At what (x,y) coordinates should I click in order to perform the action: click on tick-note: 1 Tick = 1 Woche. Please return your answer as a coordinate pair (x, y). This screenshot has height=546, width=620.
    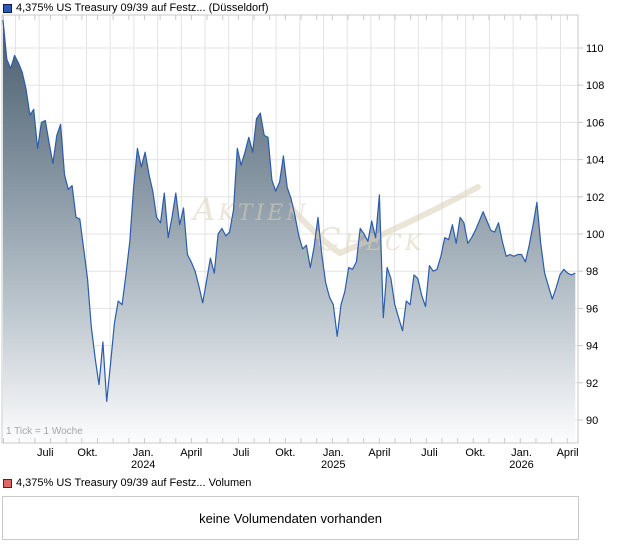
    Looking at the image, I should click on (44, 431).